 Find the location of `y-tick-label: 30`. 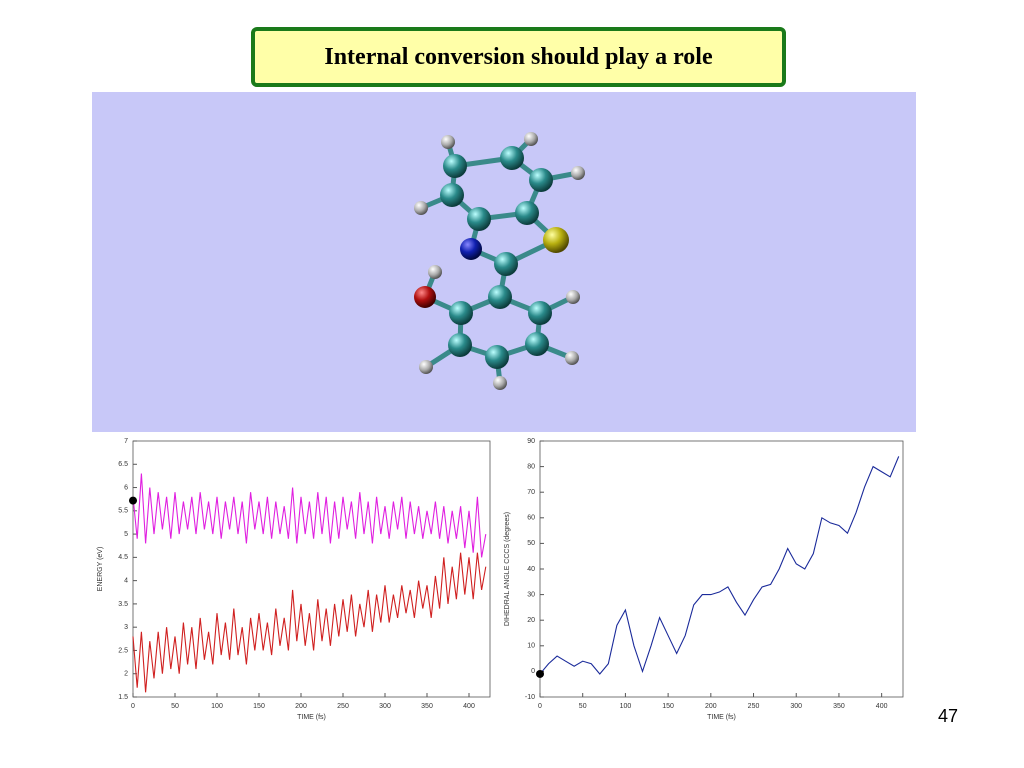

y-tick-label: 30 is located at coordinates (531, 594).